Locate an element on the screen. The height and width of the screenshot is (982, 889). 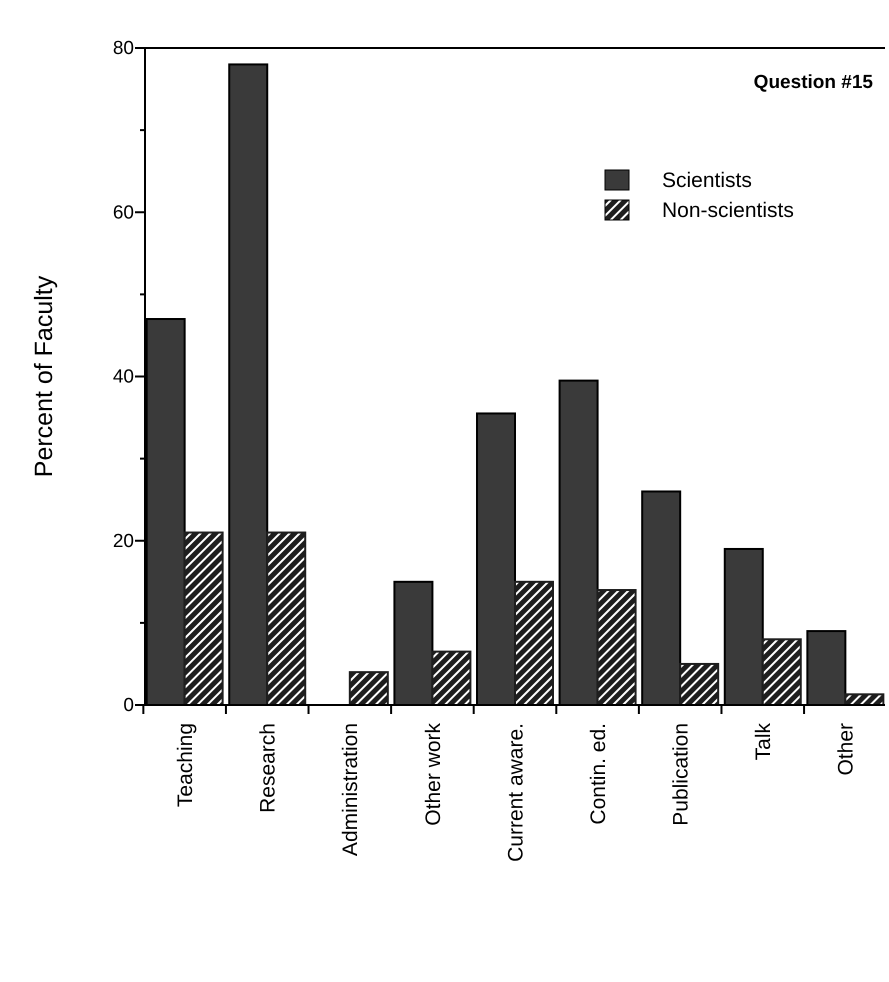
y-tick-label: 20 is located at coordinates (123, 541).